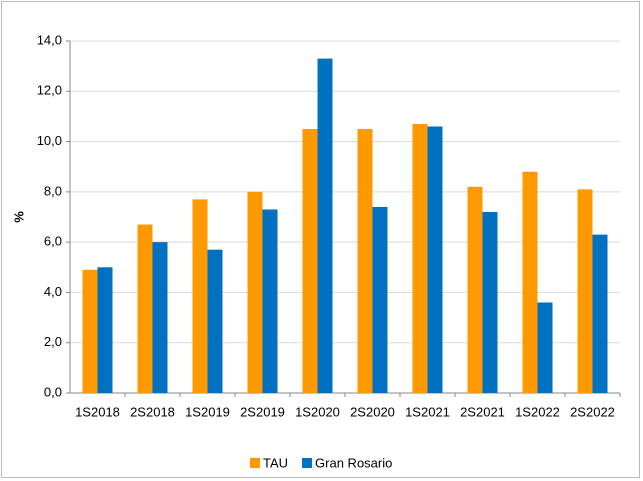  I want to click on x-tick-label: 1S2020, so click(317, 411).